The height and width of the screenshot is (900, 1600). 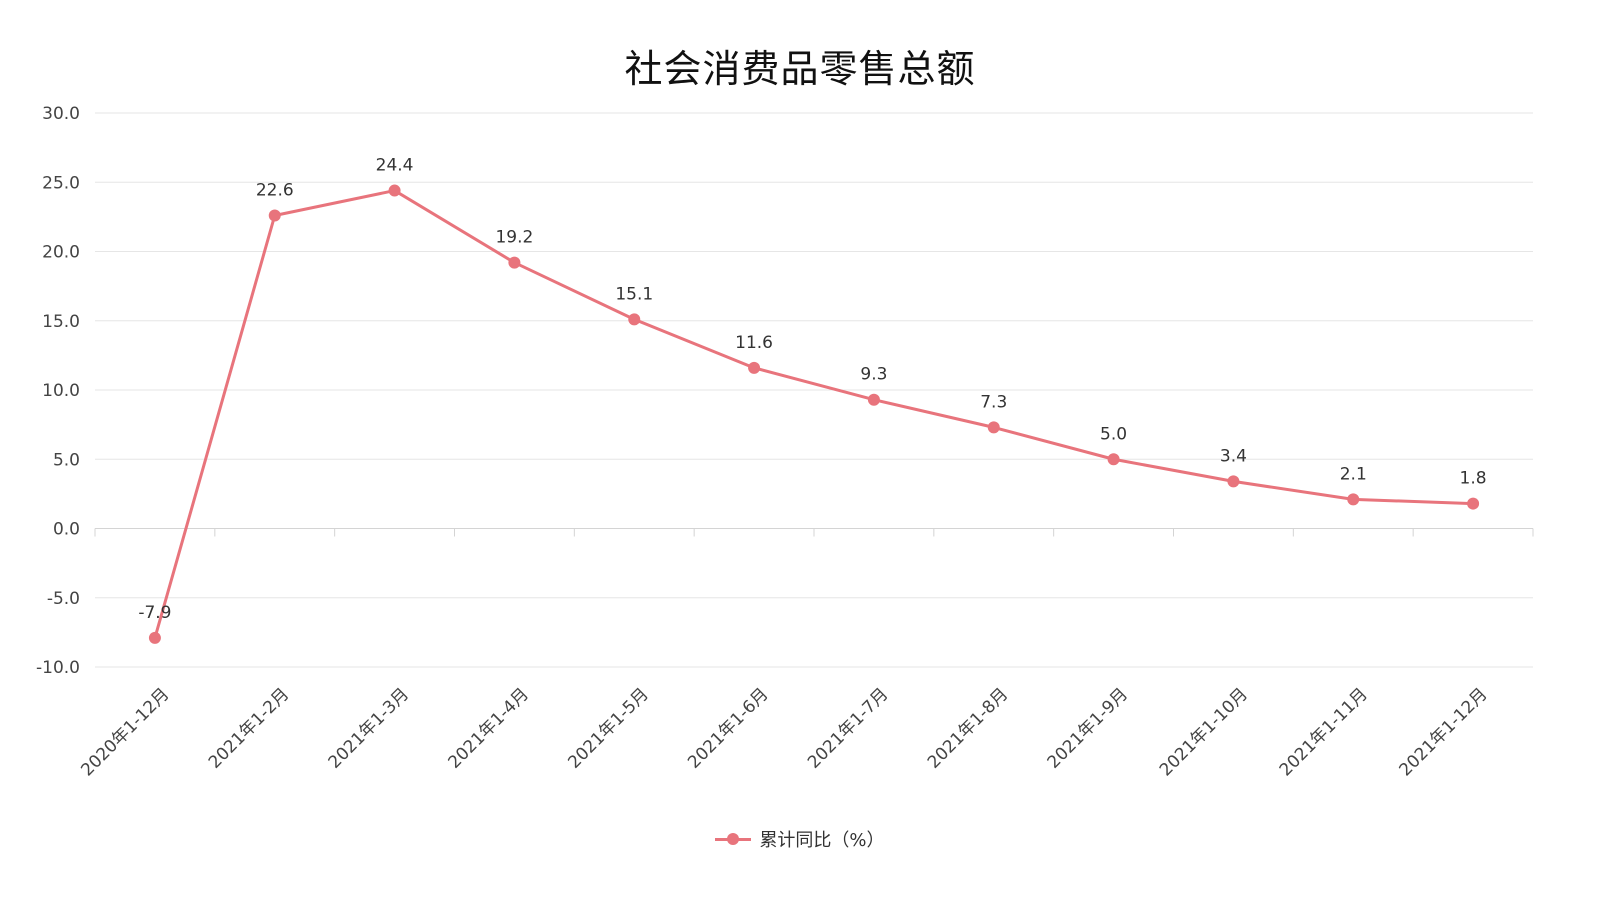 What do you see at coordinates (154, 613) in the screenshot?
I see `data-label: -7.9` at bounding box center [154, 613].